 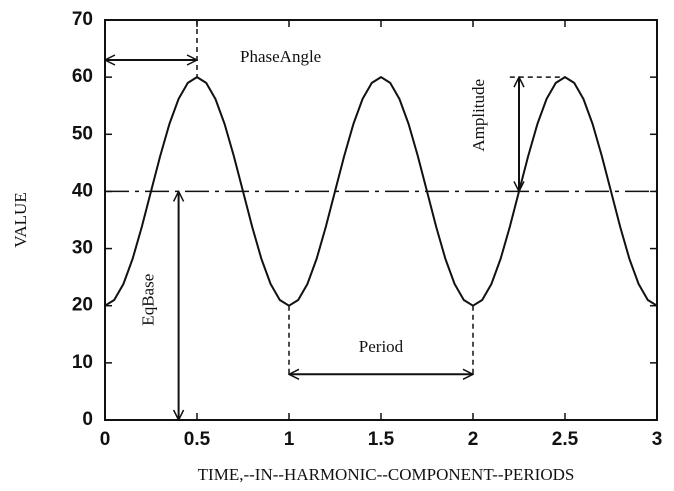 I want to click on y-tick-label: 10, so click(x=82, y=362).